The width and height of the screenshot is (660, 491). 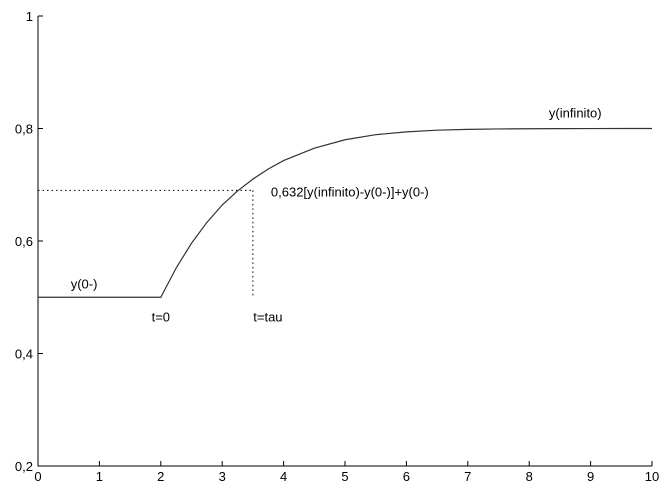 What do you see at coordinates (467, 476) in the screenshot?
I see `x-tick-label: 7` at bounding box center [467, 476].